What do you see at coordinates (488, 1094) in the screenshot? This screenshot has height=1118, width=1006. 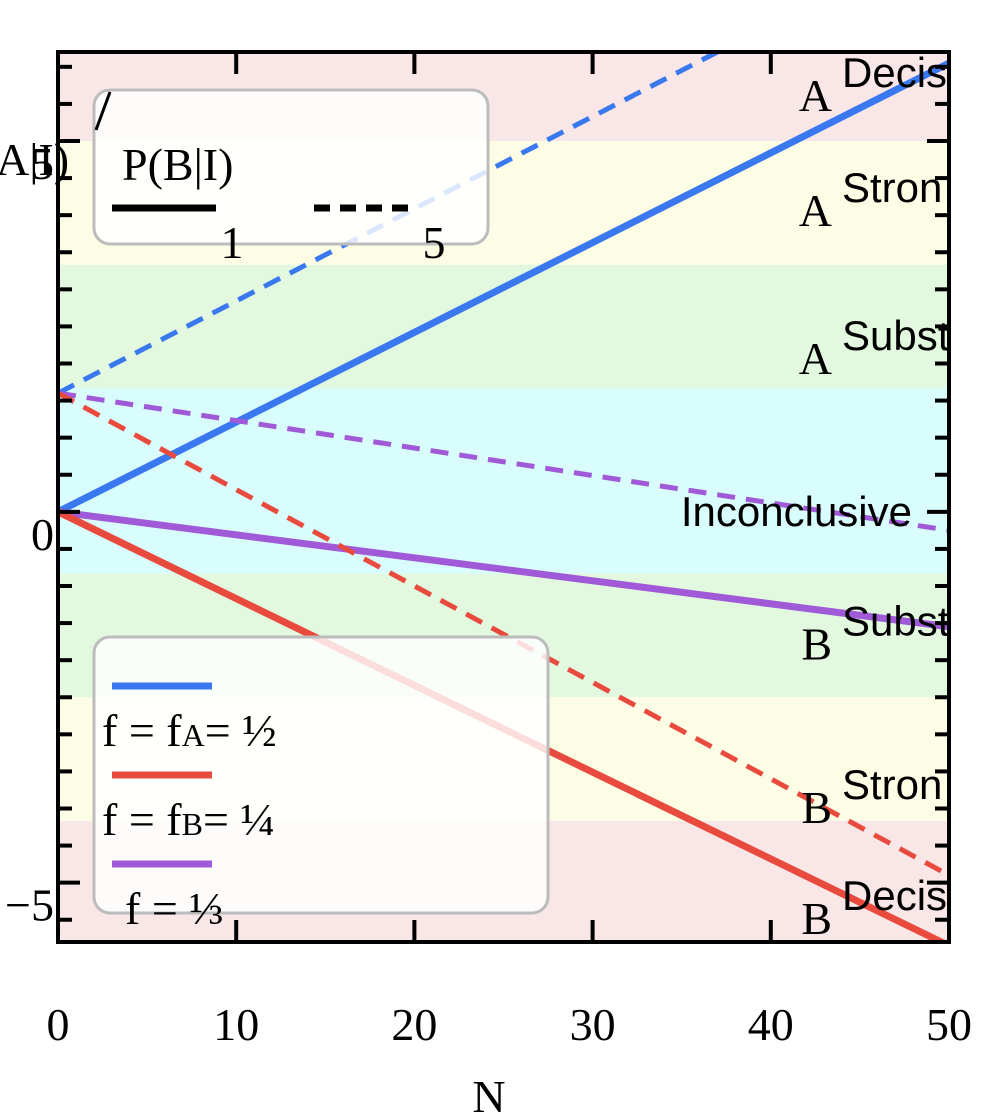 I see `x-axis-label: N` at bounding box center [488, 1094].